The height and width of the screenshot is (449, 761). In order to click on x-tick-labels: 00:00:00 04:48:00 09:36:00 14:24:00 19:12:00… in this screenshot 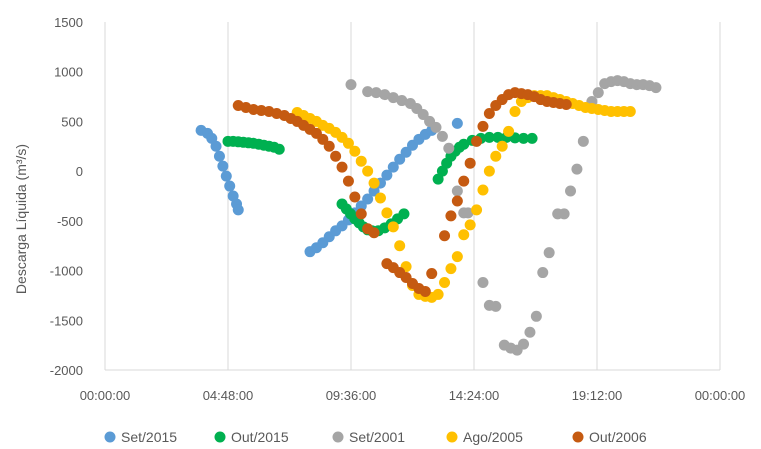, I will do `click(413, 395)`.